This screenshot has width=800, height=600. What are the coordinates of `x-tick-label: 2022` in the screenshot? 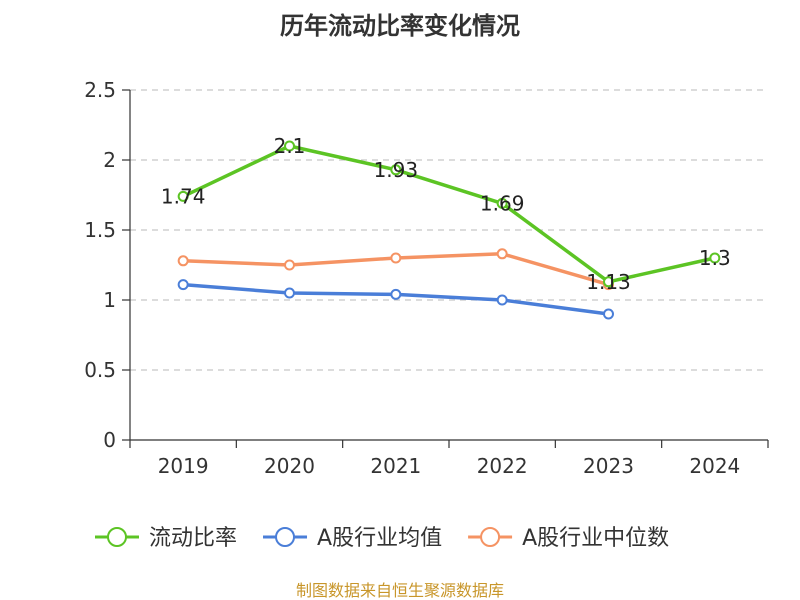 It's located at (502, 466).